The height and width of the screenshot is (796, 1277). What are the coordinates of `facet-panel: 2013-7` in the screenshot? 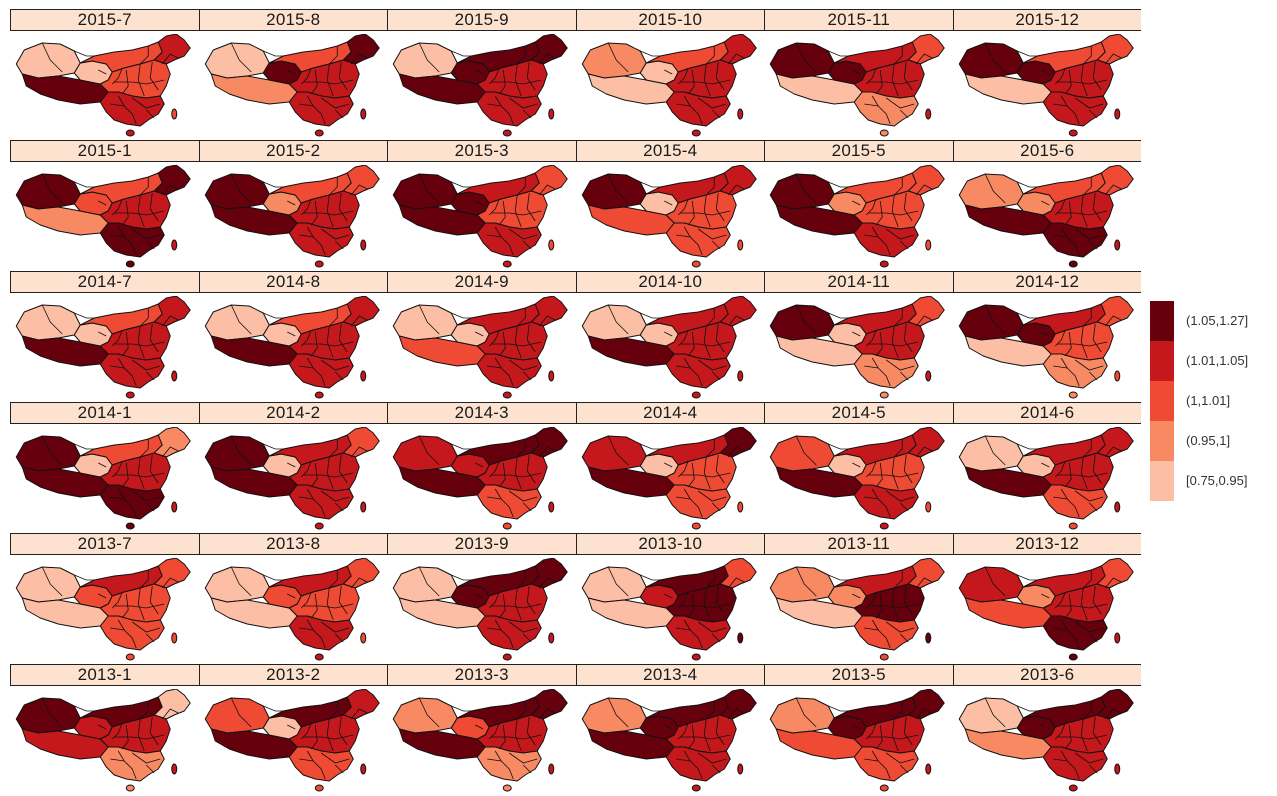 It's located at (104, 598).